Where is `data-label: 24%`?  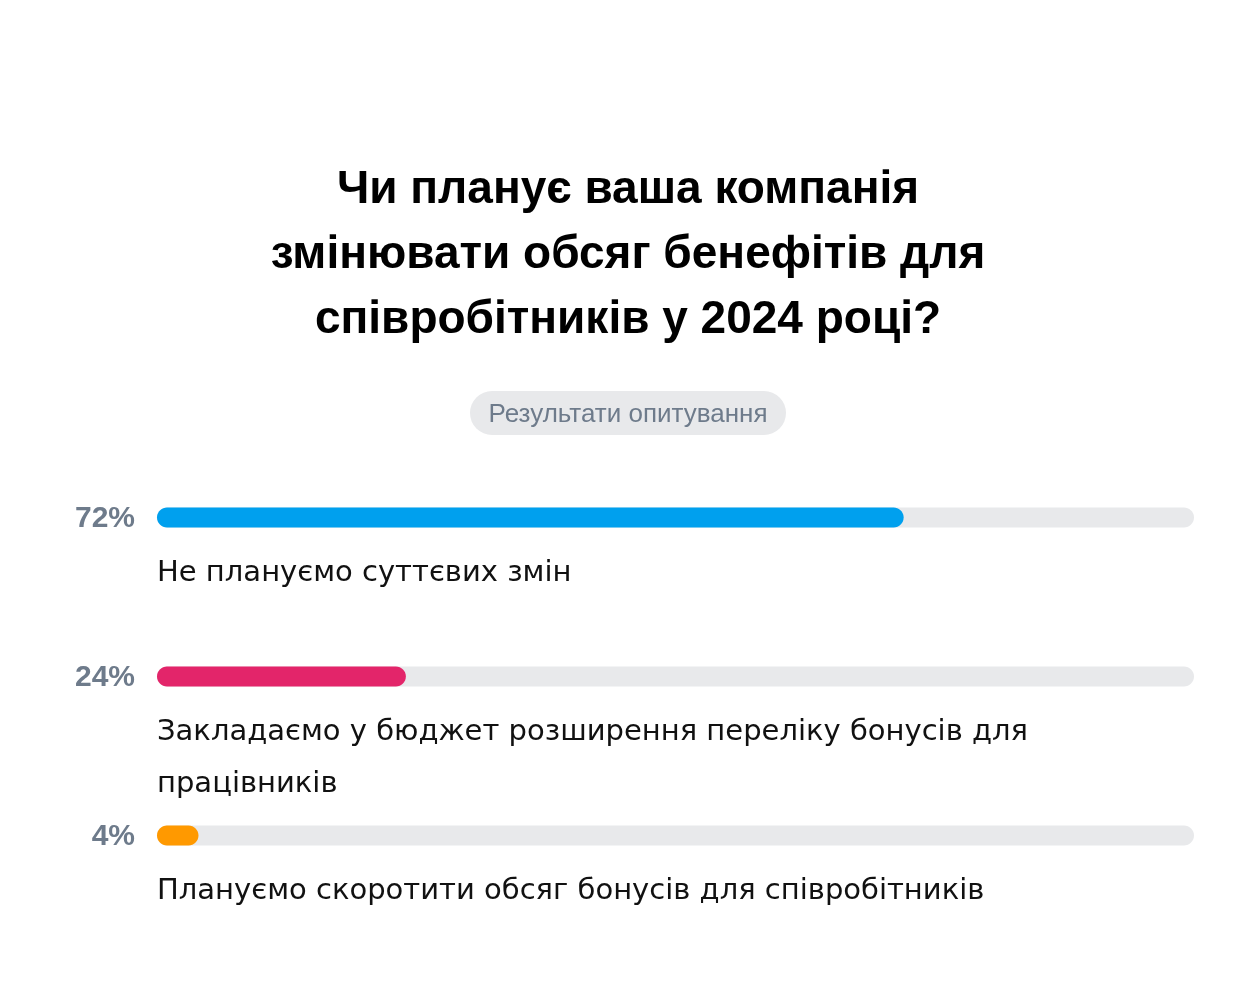
data-label: 24% is located at coordinates (104, 675).